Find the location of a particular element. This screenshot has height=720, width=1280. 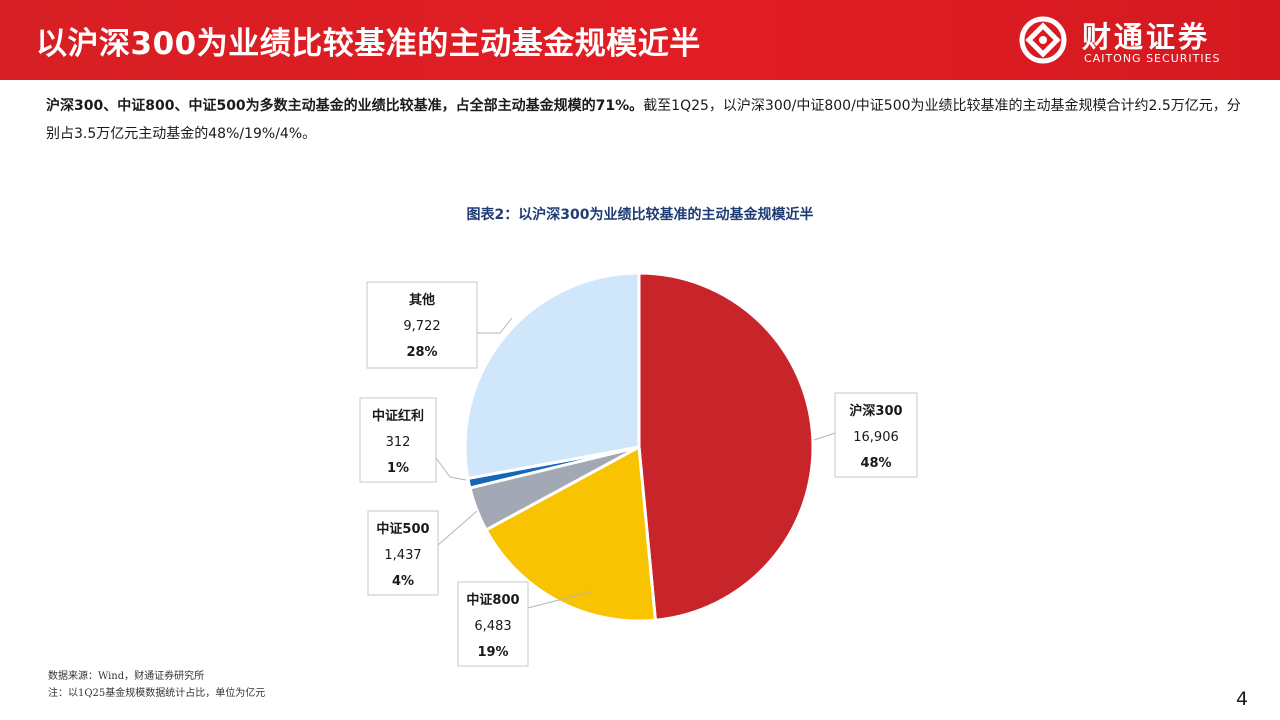

slice-label-4: 中证红利 is located at coordinates (398, 416).